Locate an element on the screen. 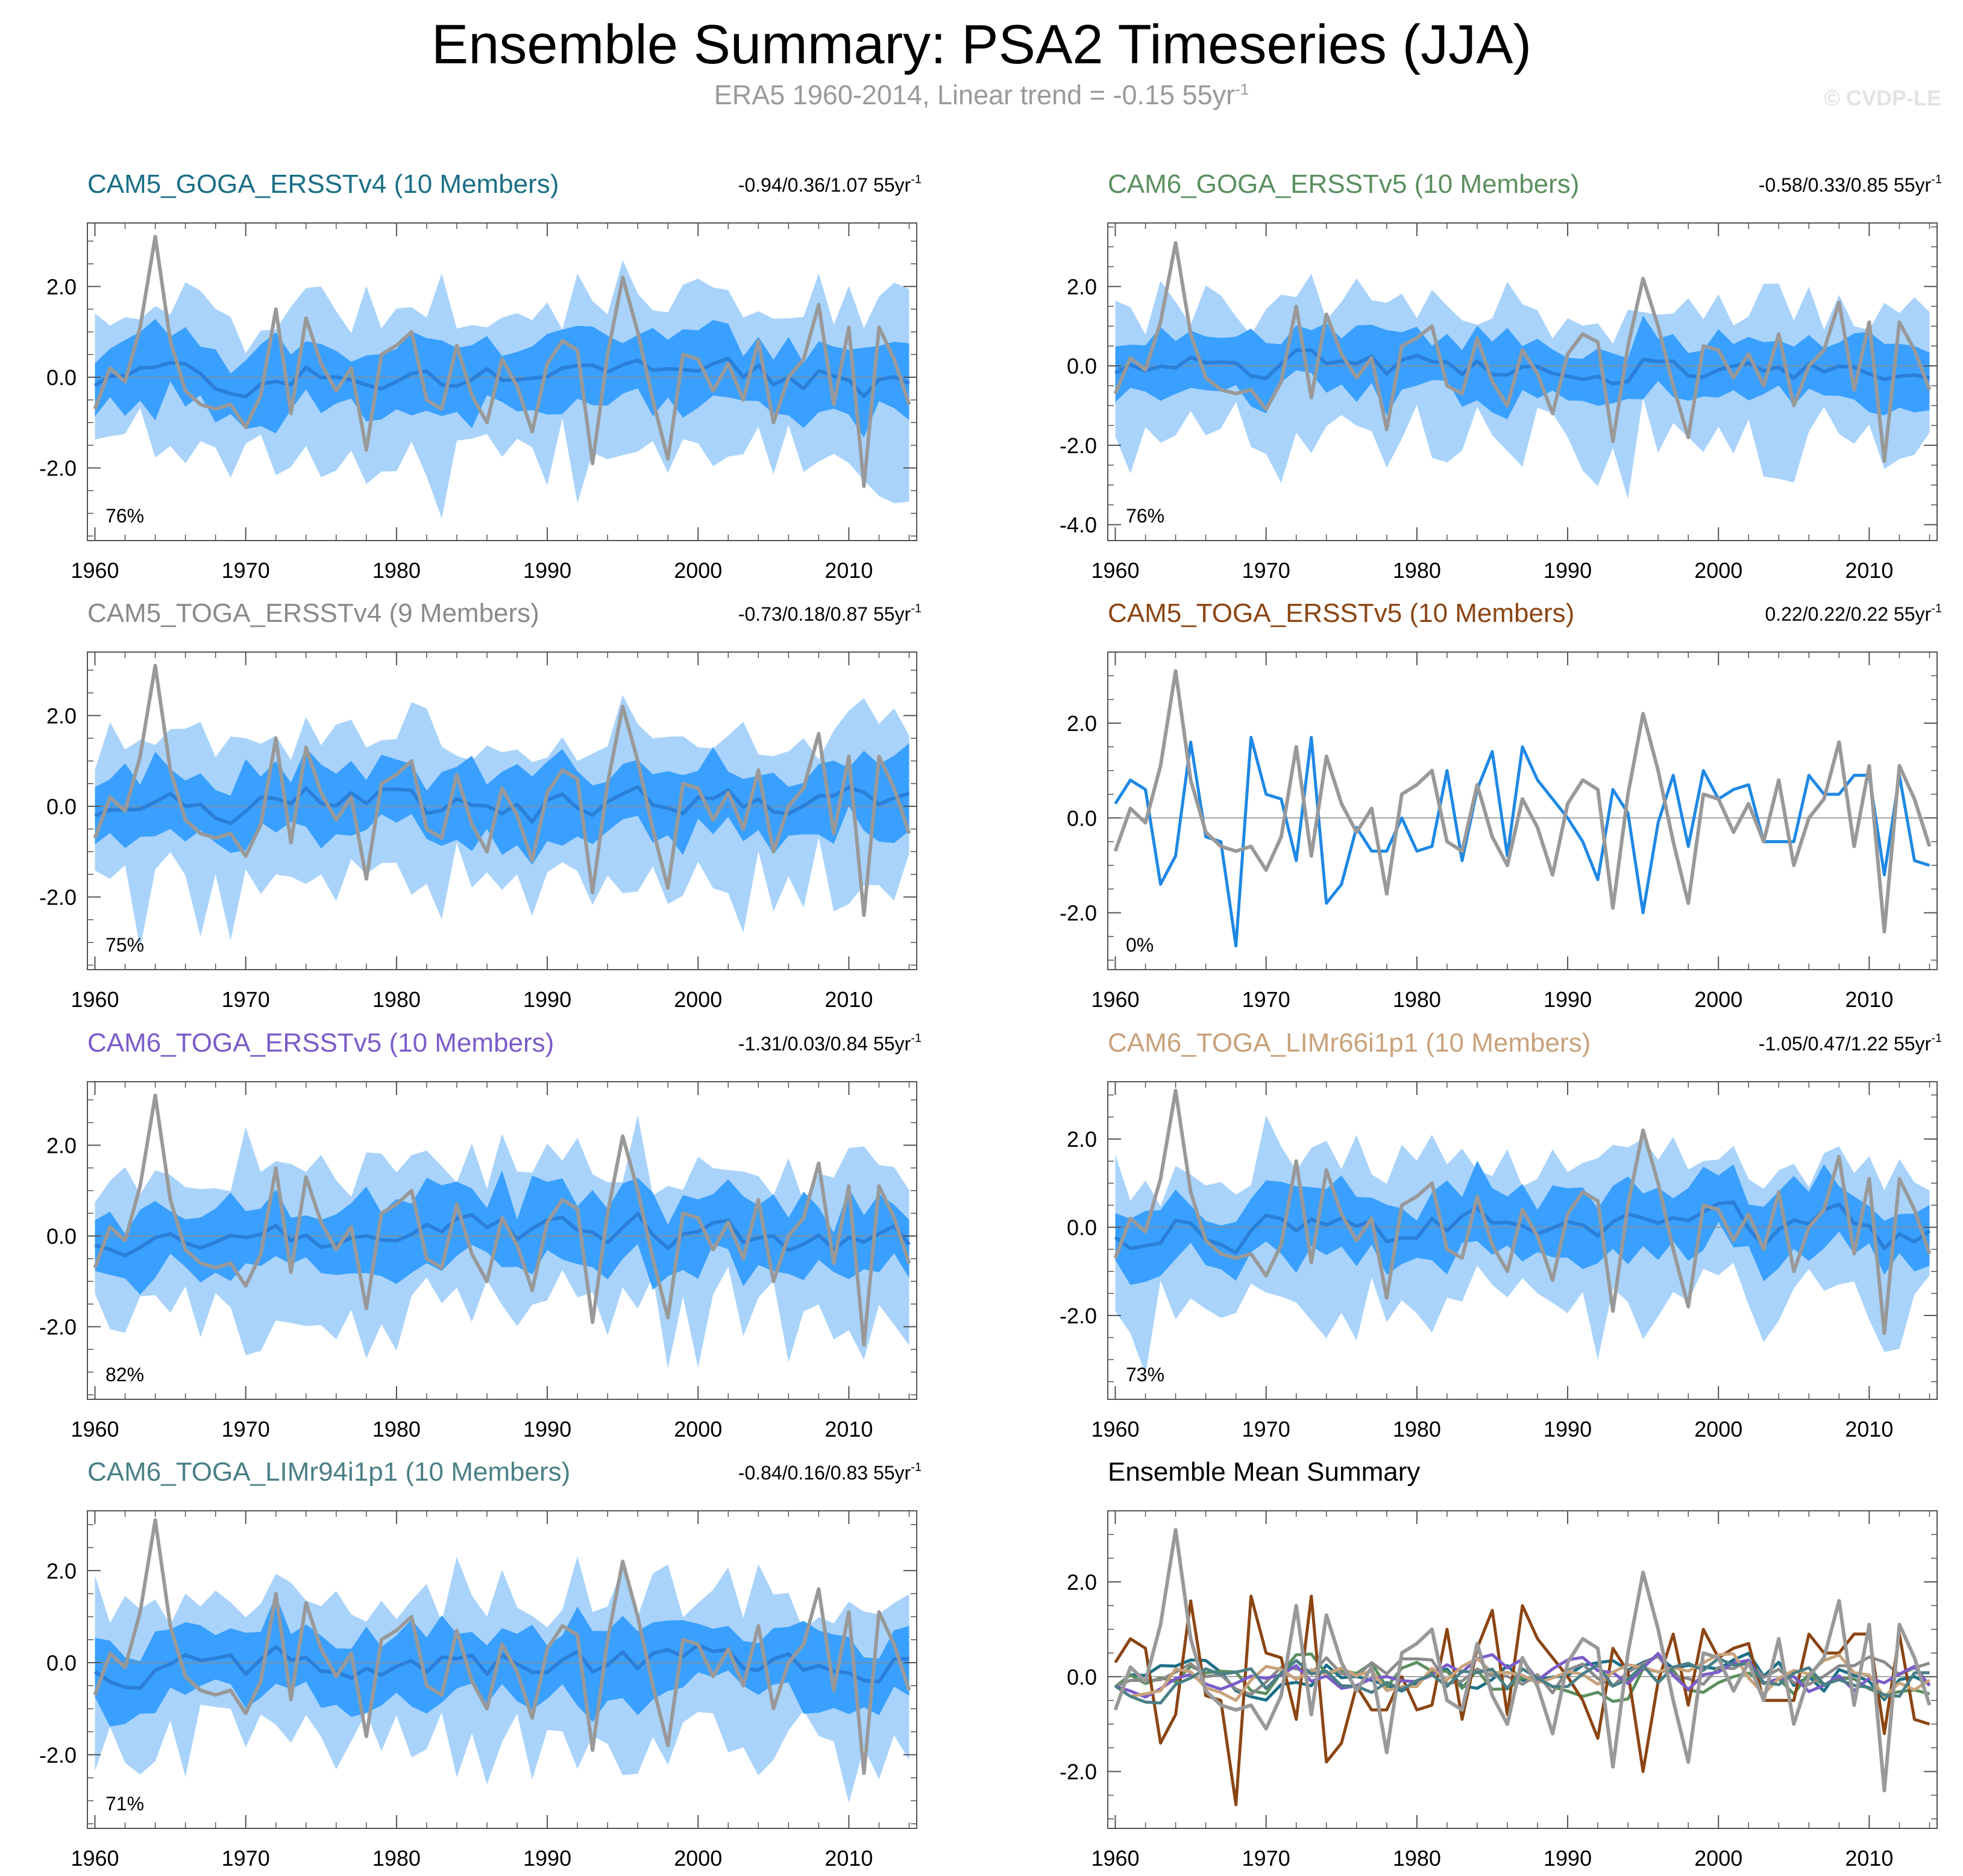  panel-percent-label: 71% is located at coordinates (124, 1804).